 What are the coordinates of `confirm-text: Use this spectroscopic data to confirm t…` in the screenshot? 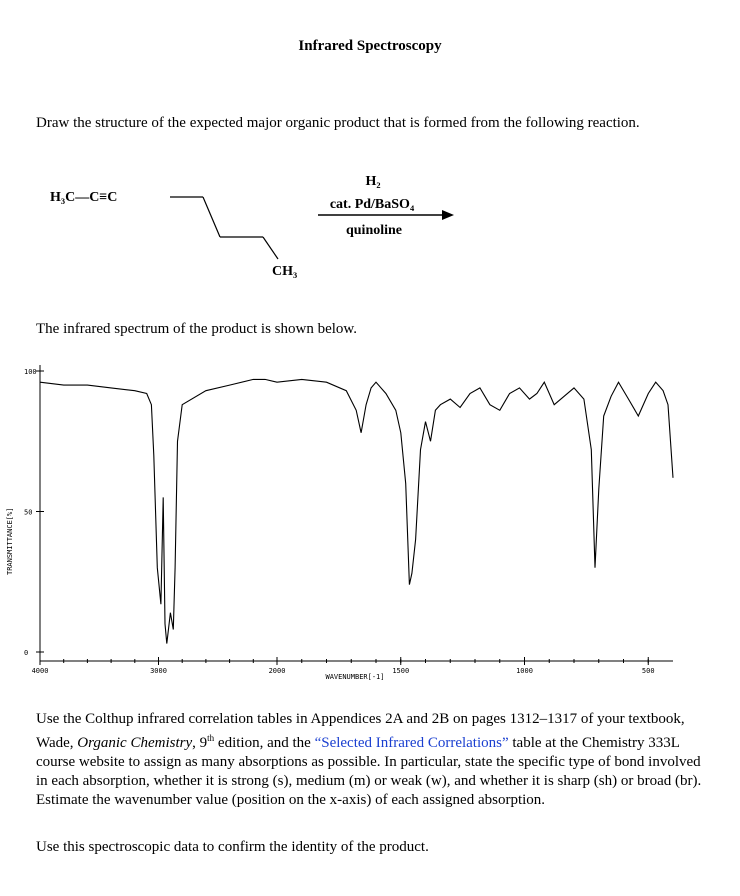 It's located at (232, 847).